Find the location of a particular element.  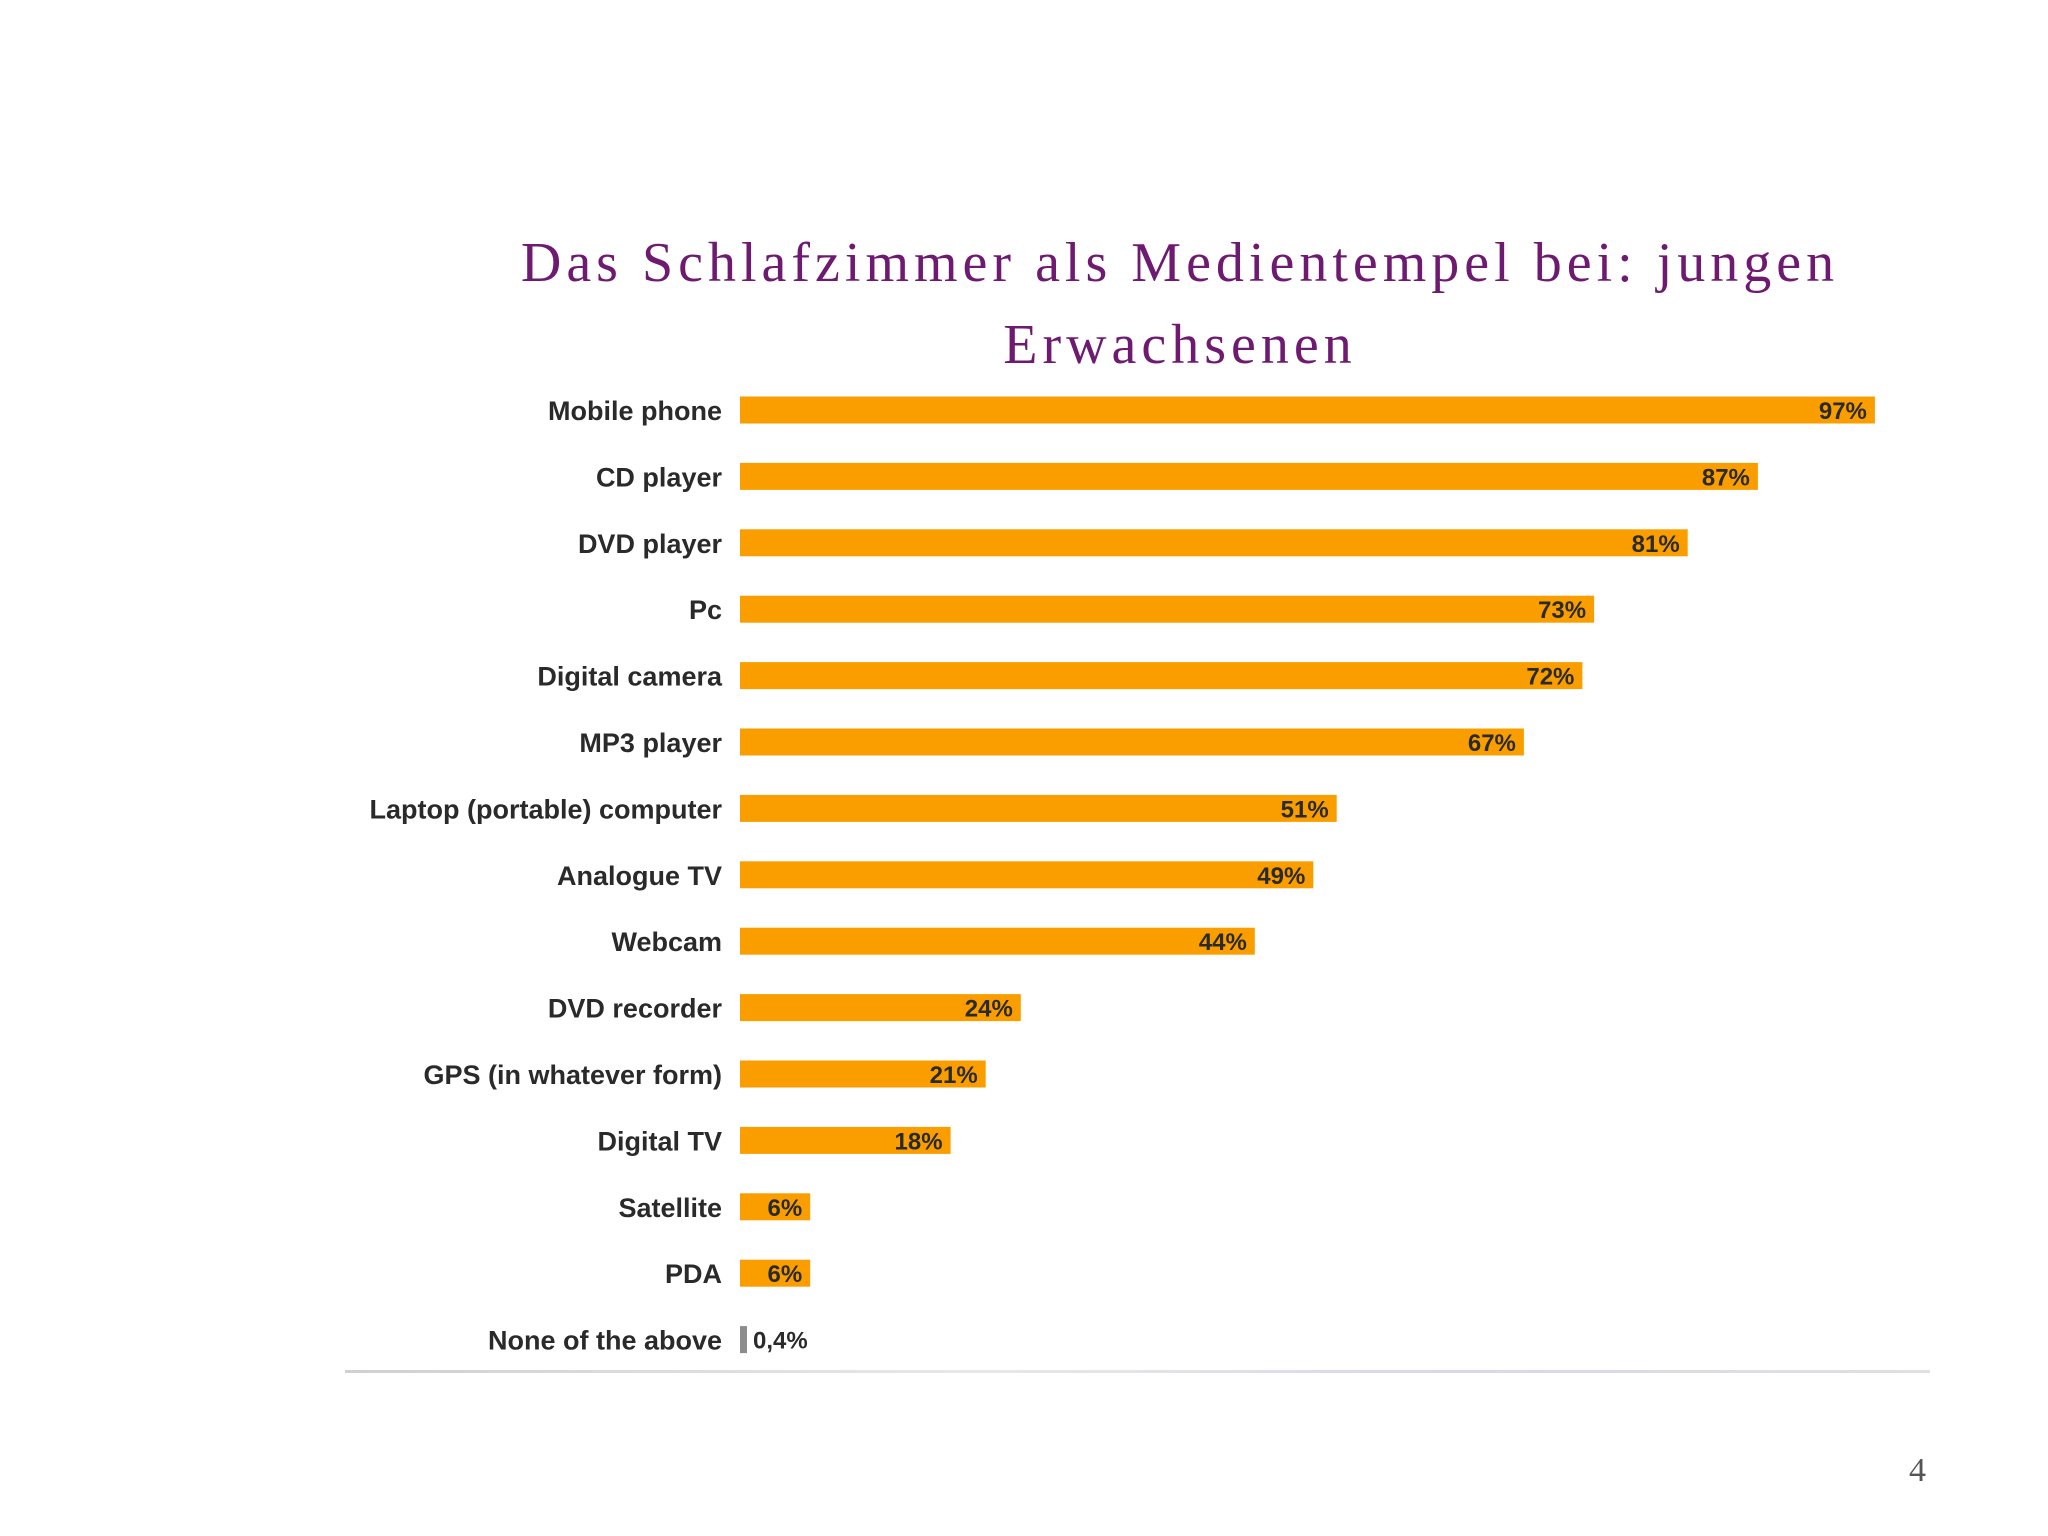

category-label-webcam: Webcam is located at coordinates (666, 942).